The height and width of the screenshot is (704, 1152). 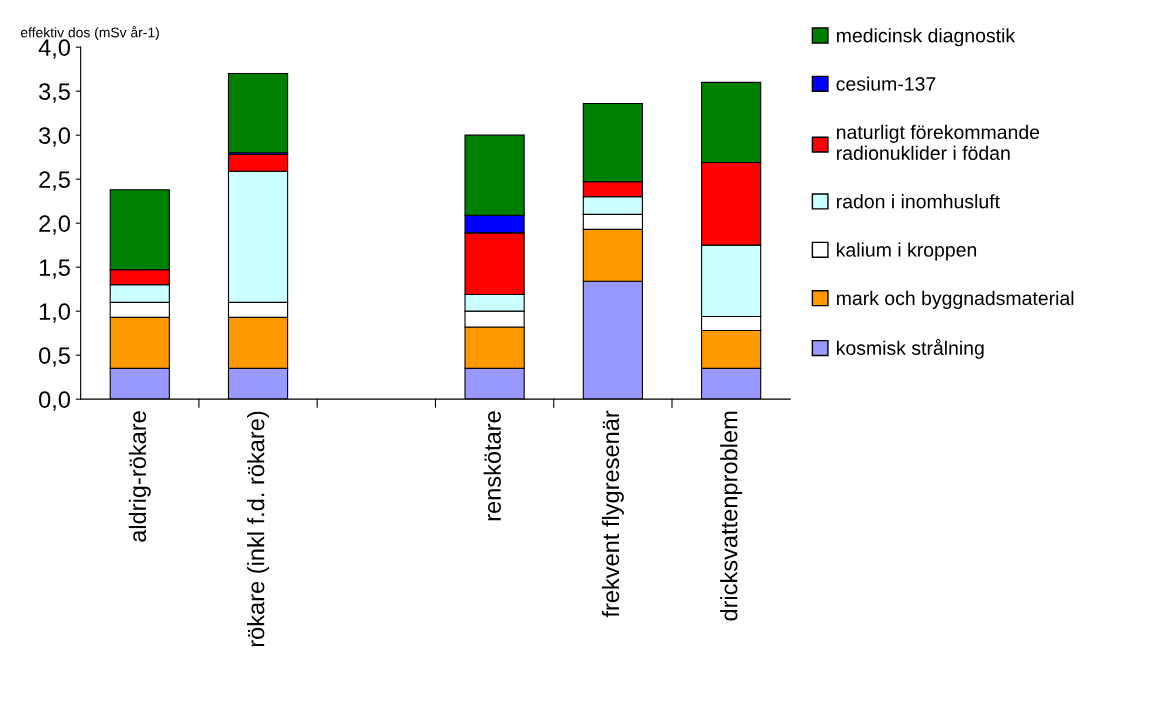 What do you see at coordinates (54, 181) in the screenshot?
I see `y-tick-label: 2,5` at bounding box center [54, 181].